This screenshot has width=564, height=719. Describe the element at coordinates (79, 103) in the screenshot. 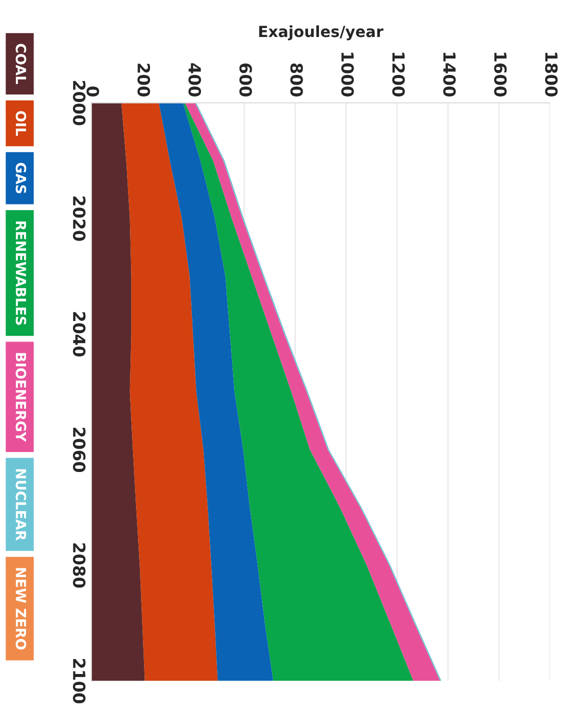

I see `y-tick-label: 2000` at that location.